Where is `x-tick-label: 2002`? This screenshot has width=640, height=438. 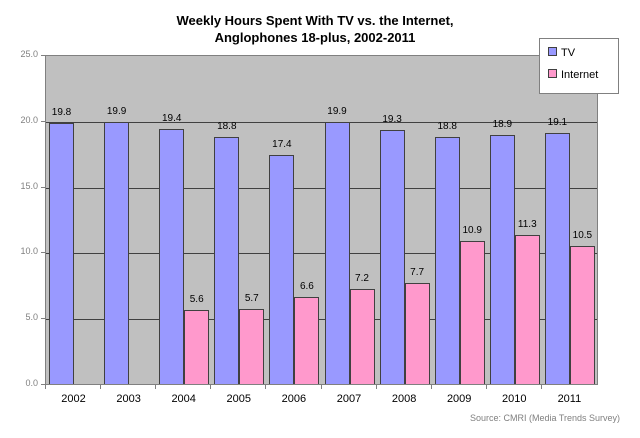
x-tick-label: 2002 is located at coordinates (73, 399).